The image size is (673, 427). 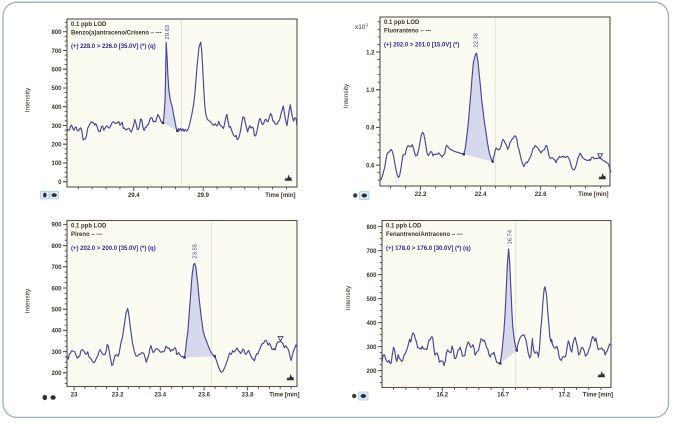 I want to click on svg-text:(+) 228.0 > 226.0 [35.0V] (*): (+) 228.0 > 226.0 [35.0V] (*) (q), so click(x=113, y=47).